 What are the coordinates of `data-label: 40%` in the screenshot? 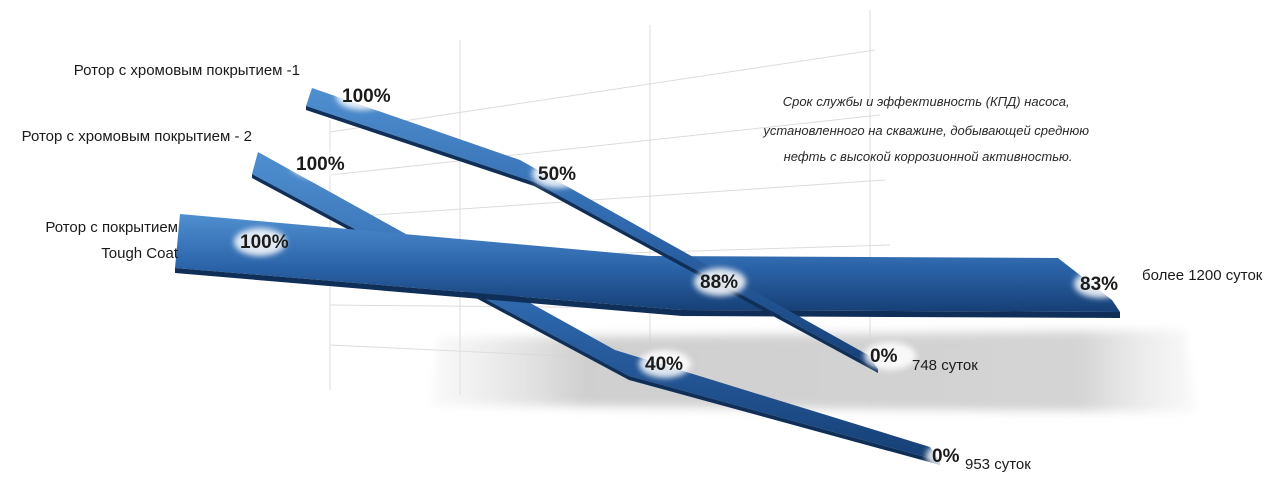 It's located at (664, 364).